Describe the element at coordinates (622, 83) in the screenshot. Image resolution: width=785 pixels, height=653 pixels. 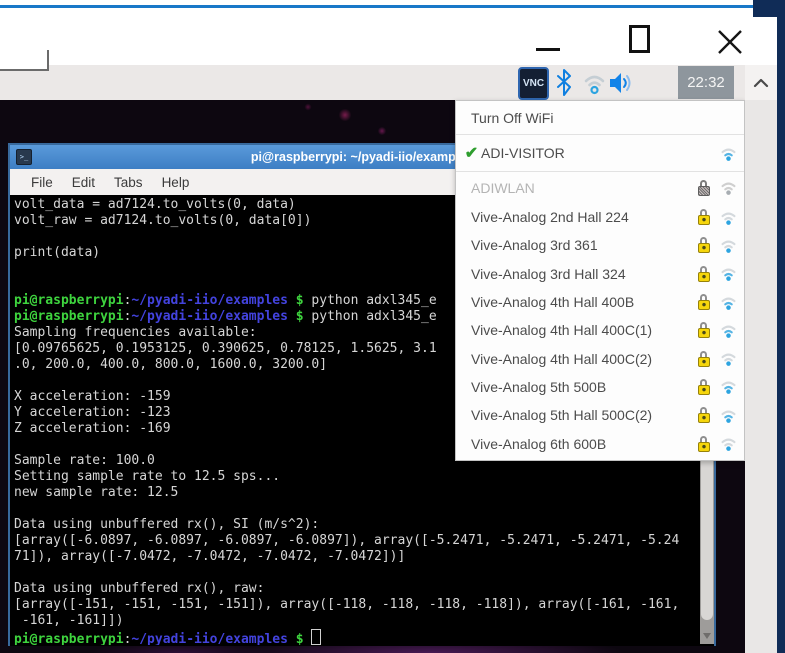
I see `volume-icon` at that location.